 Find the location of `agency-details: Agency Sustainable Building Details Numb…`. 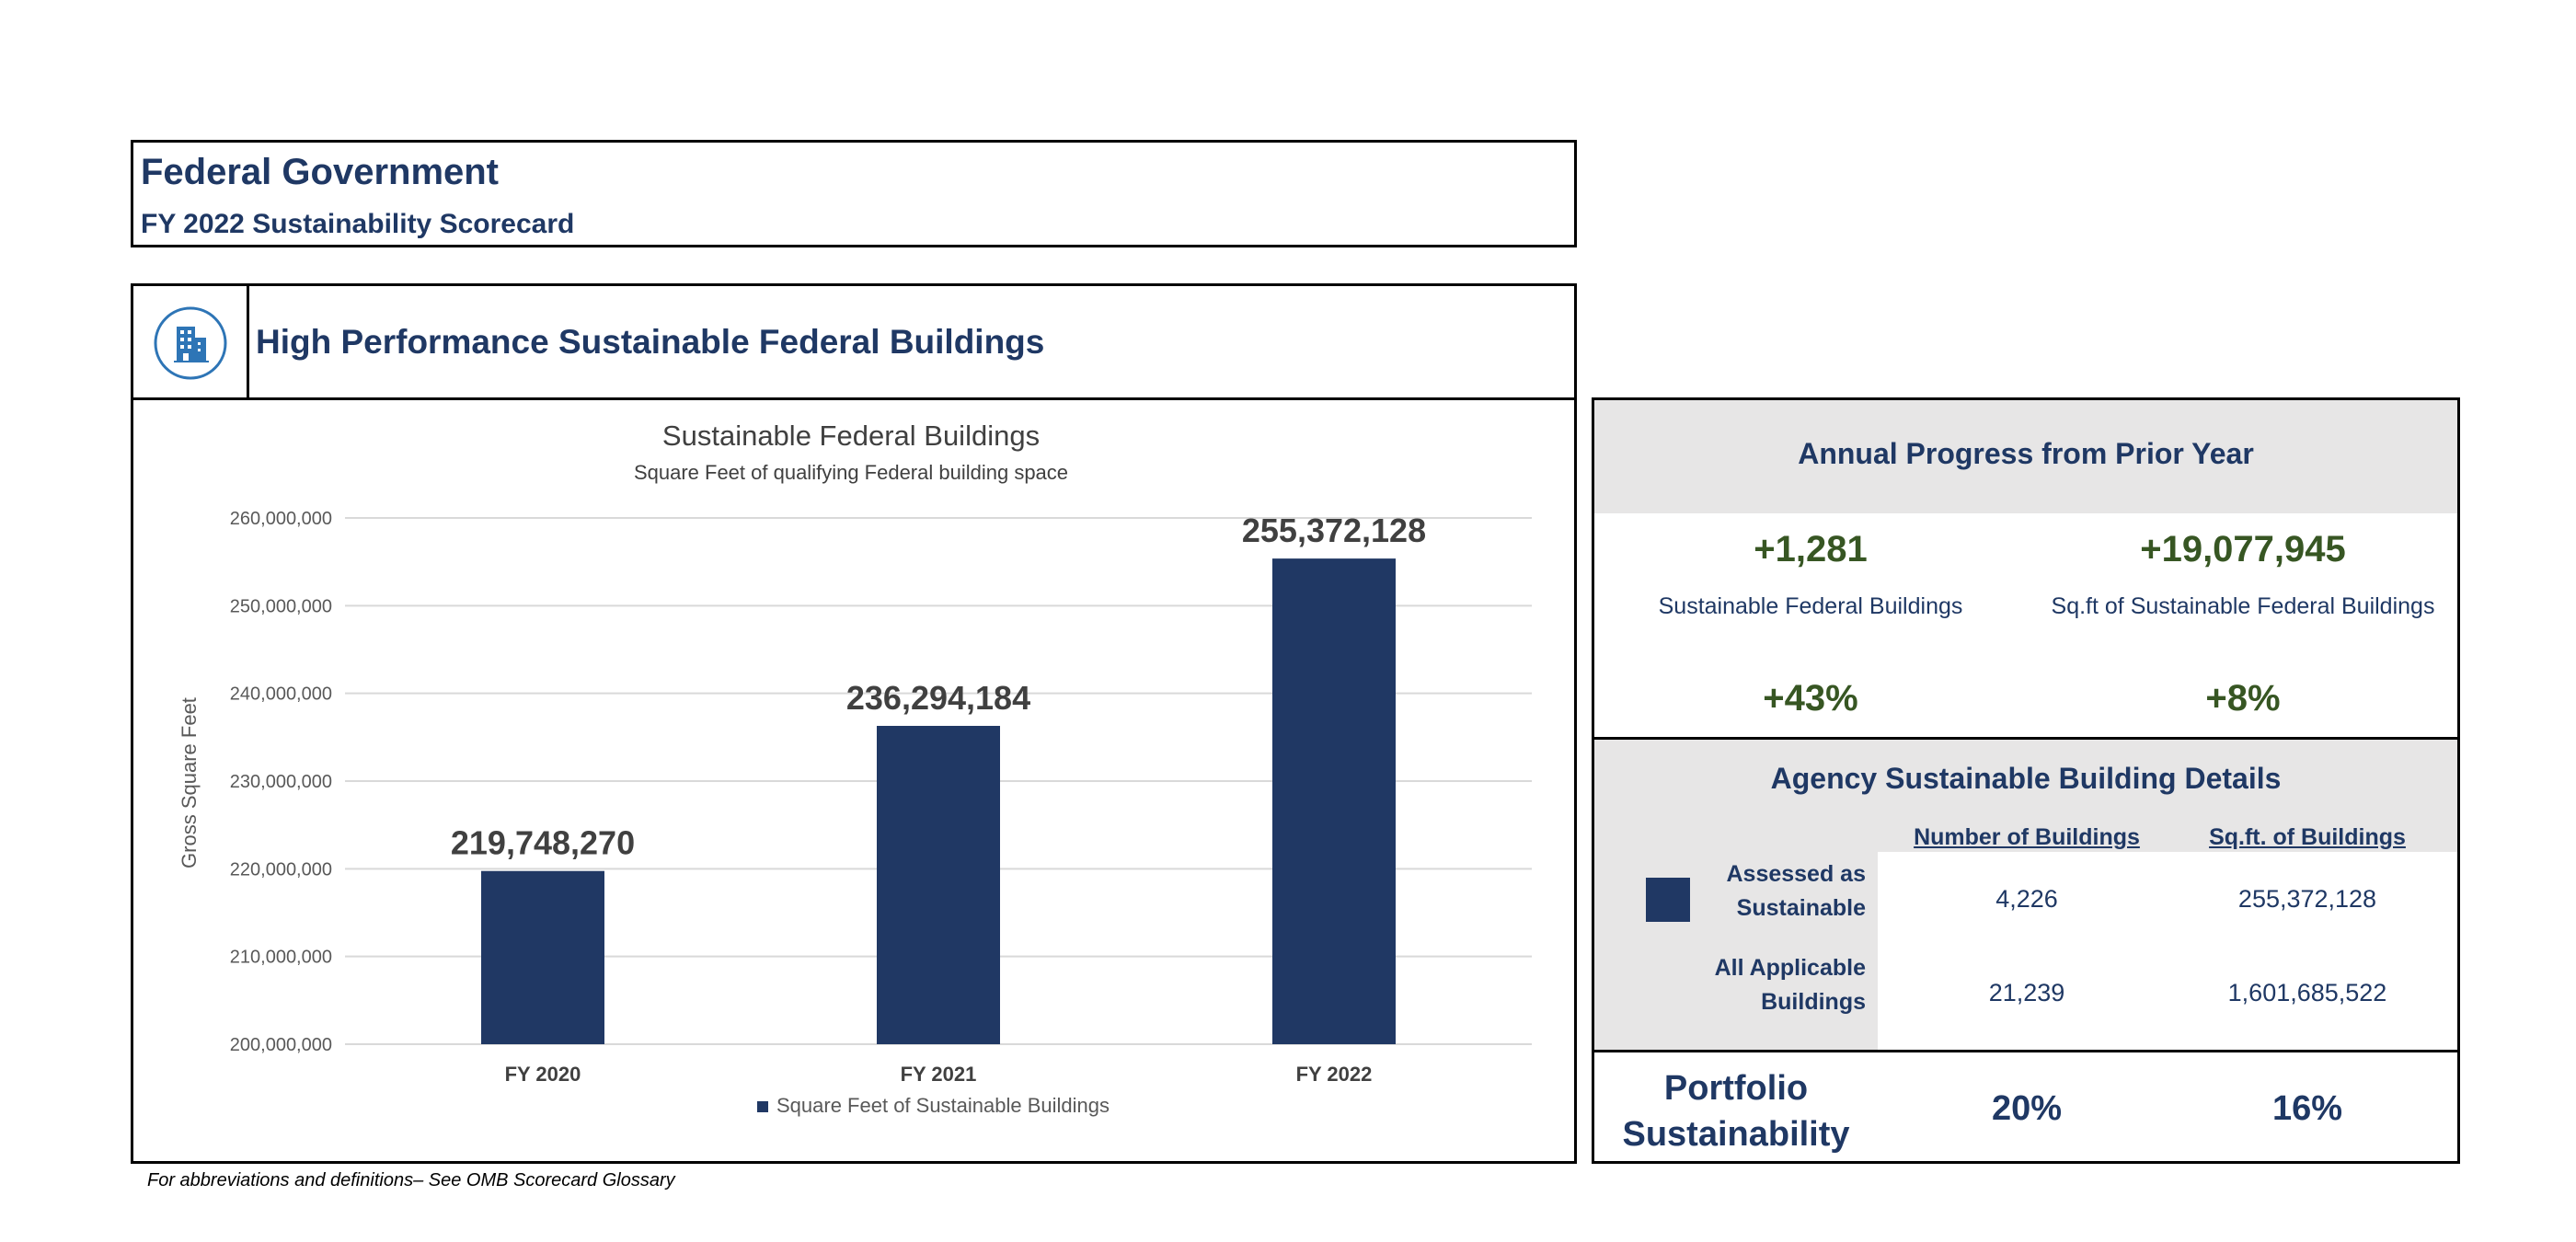

agency-details: Agency Sustainable Building Details Numb… is located at coordinates (2025, 894).